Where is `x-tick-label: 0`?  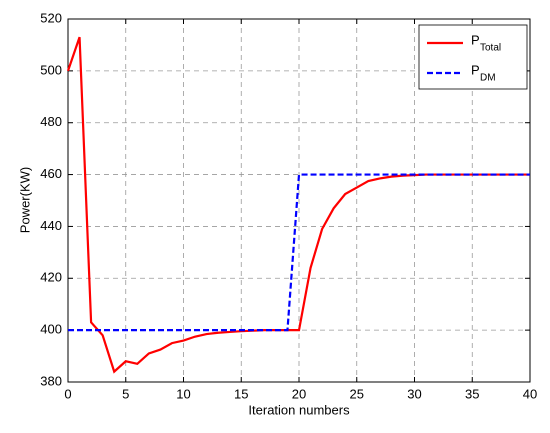 x-tick-label: 0 is located at coordinates (67, 393).